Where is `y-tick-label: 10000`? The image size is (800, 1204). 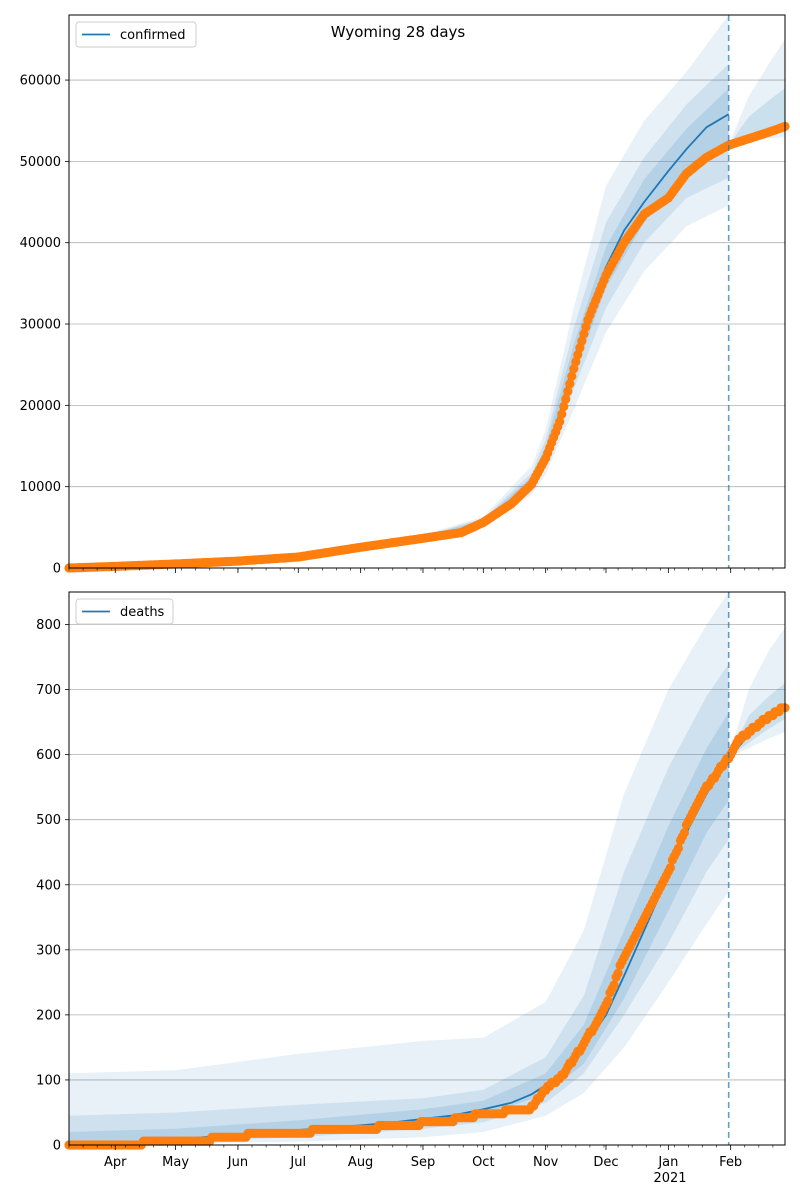
y-tick-label: 10000 is located at coordinates (40, 487).